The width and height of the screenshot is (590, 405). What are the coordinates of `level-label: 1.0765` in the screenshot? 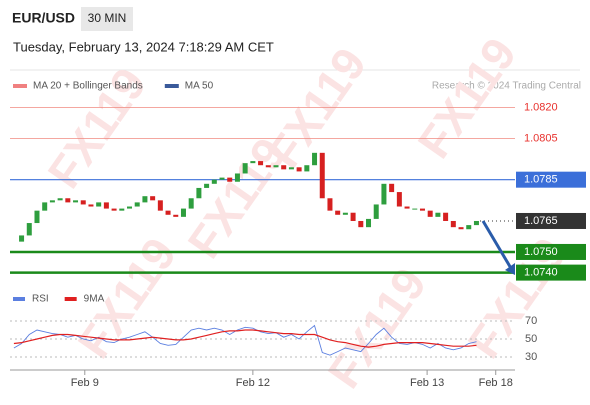 It's located at (541, 221).